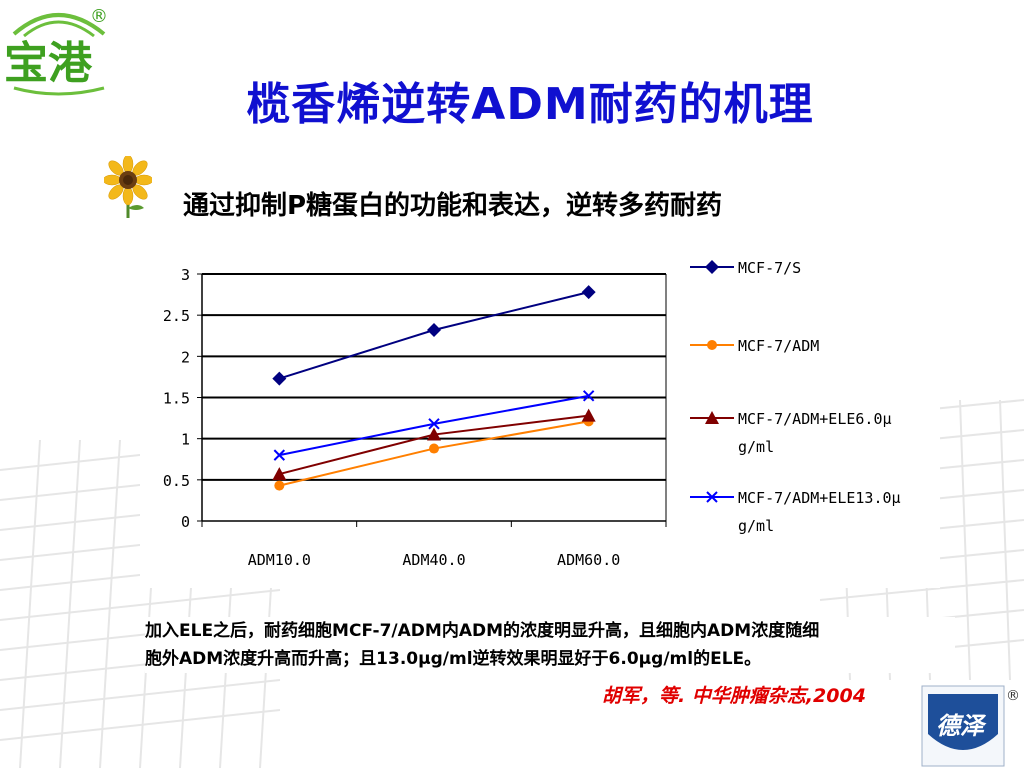 Image resolution: width=1024 pixels, height=768 pixels. I want to click on legend-label: MCF-7/S, so click(769, 268).